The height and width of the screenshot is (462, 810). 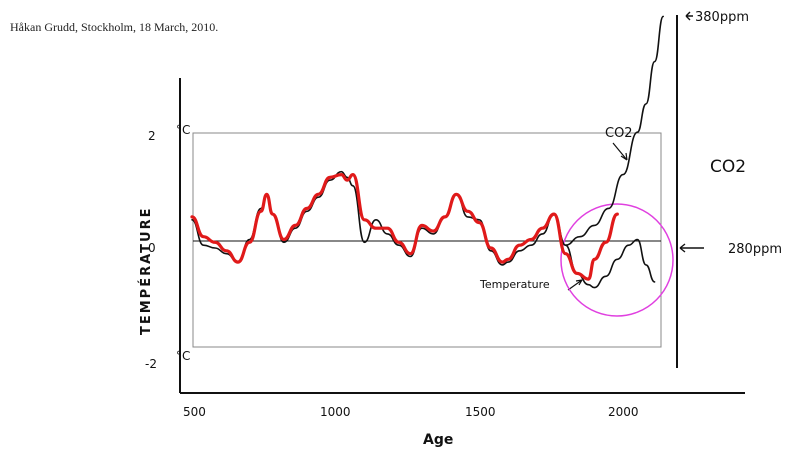 What do you see at coordinates (152, 248) in the screenshot?
I see `y-tick-label: 0` at bounding box center [152, 248].